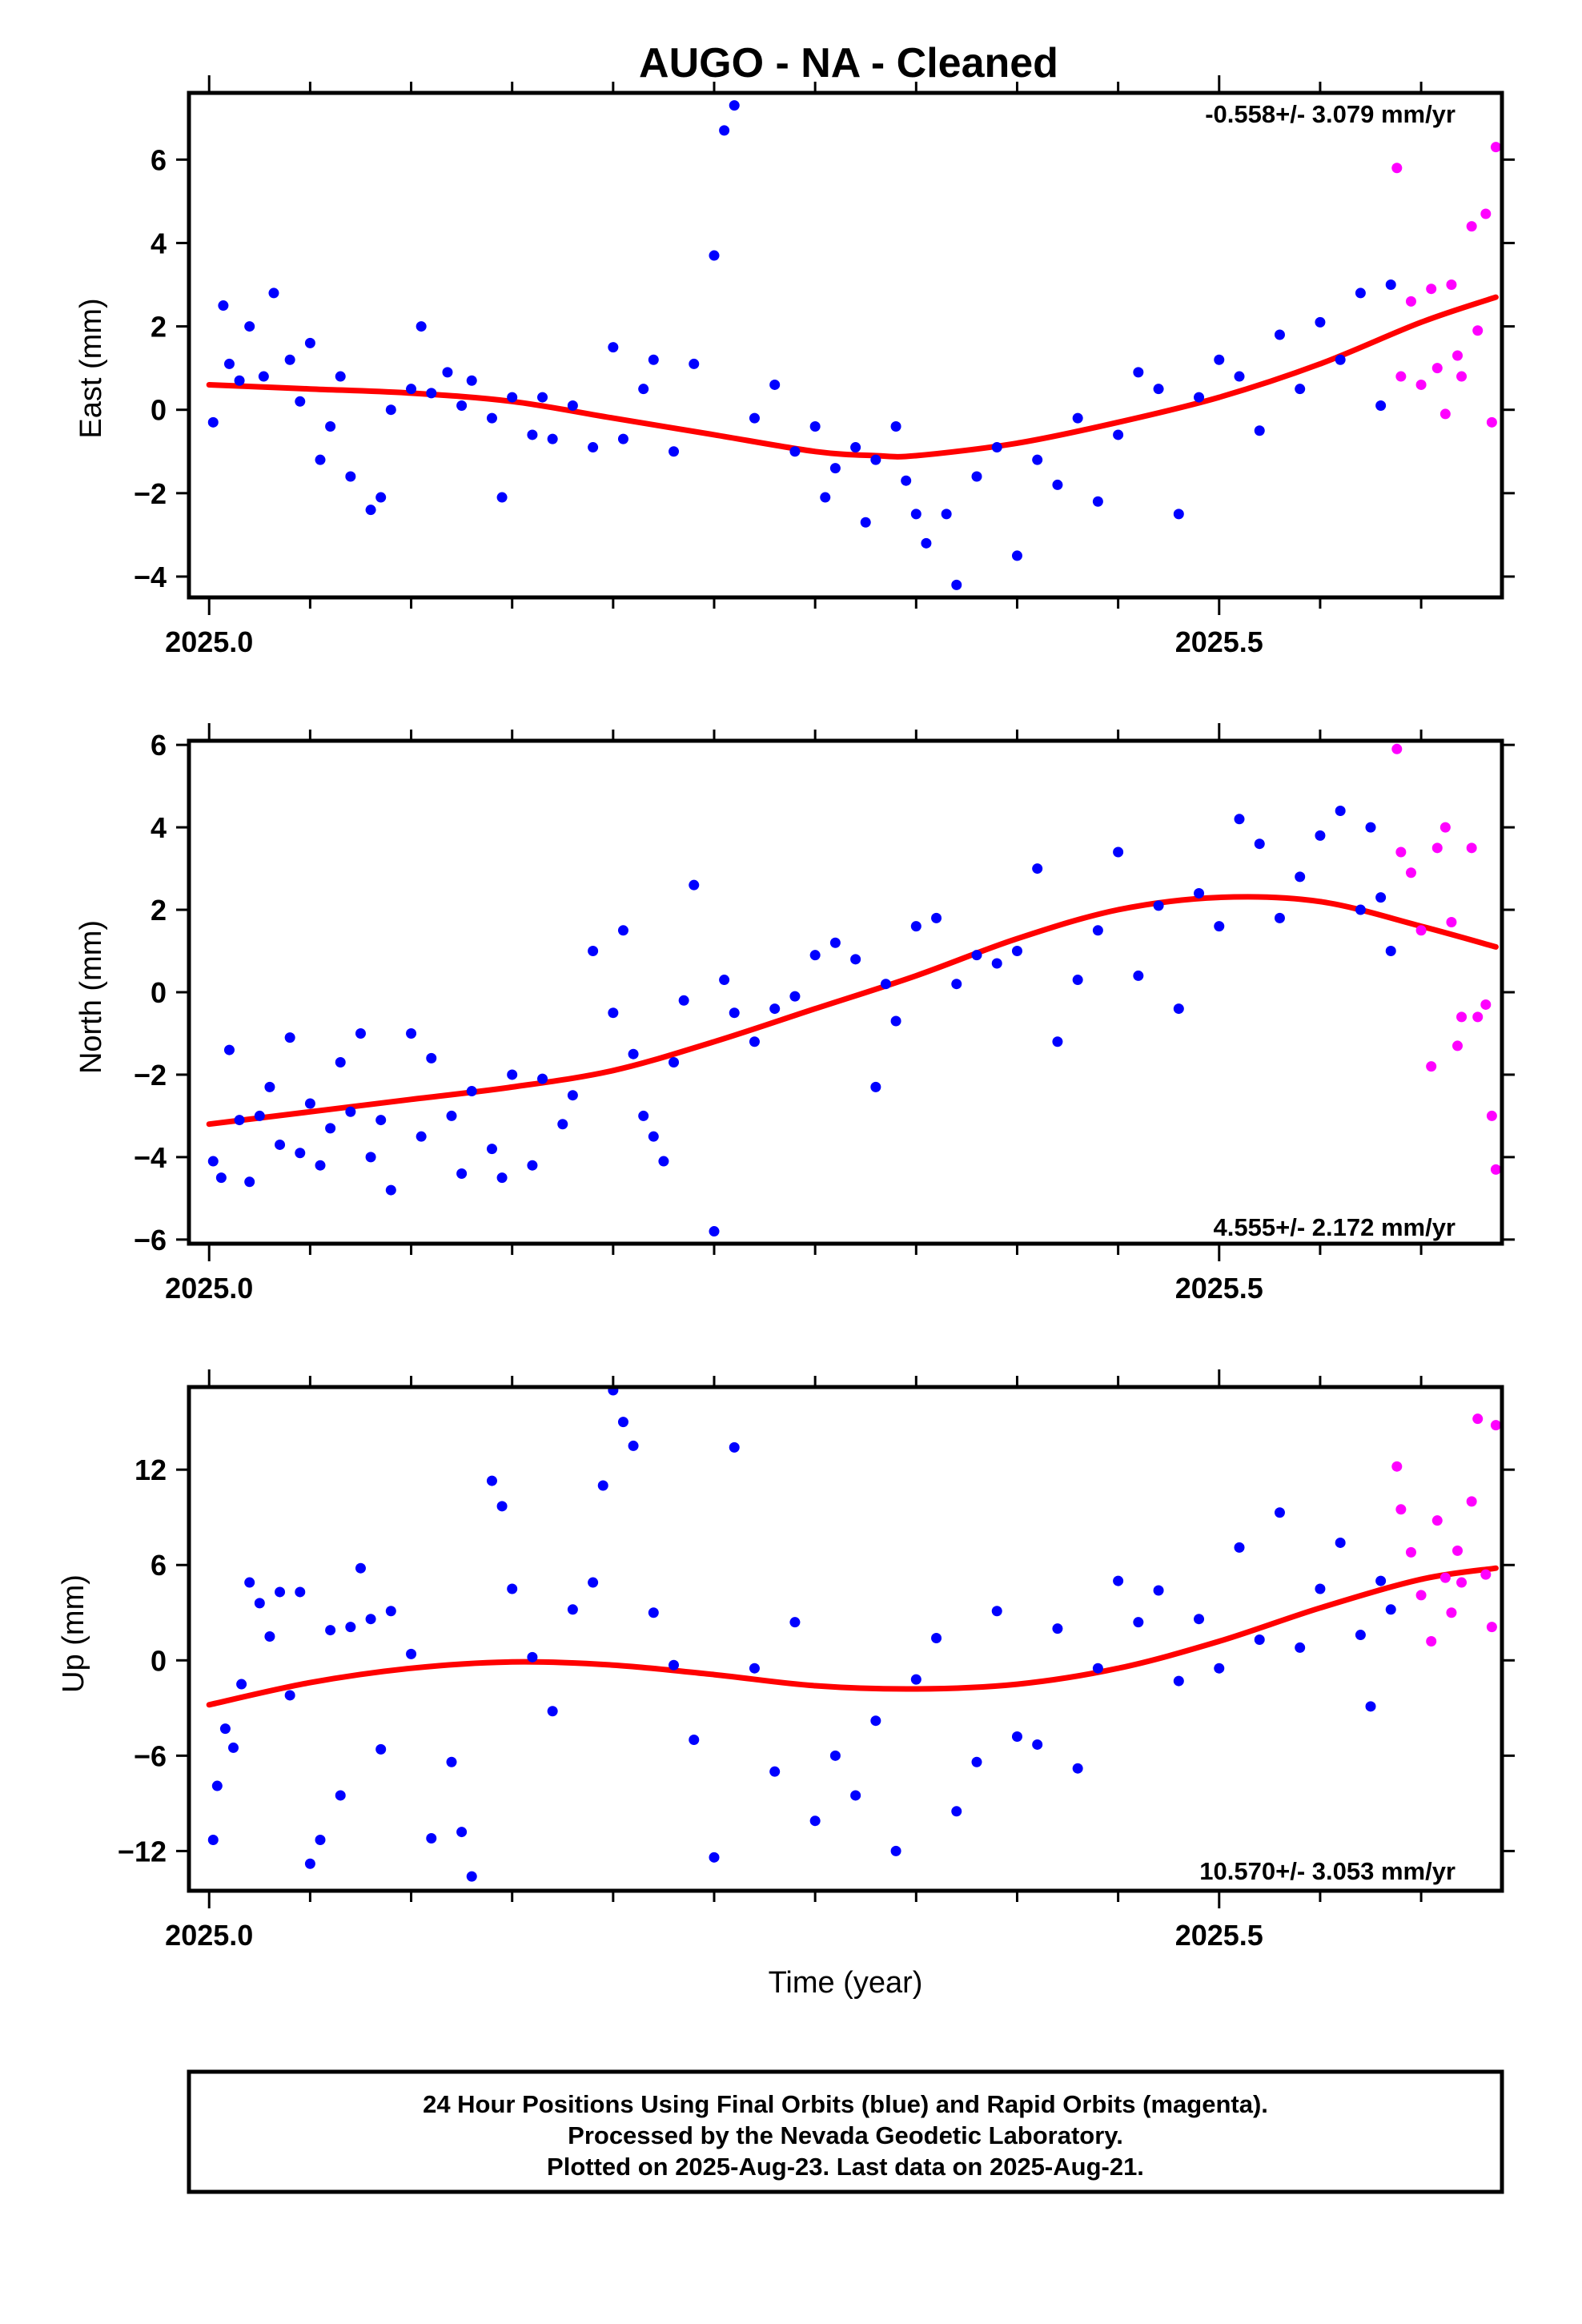 This screenshot has width=1582, height=2324. I want to click on north-fit-layer, so click(852, 1011).